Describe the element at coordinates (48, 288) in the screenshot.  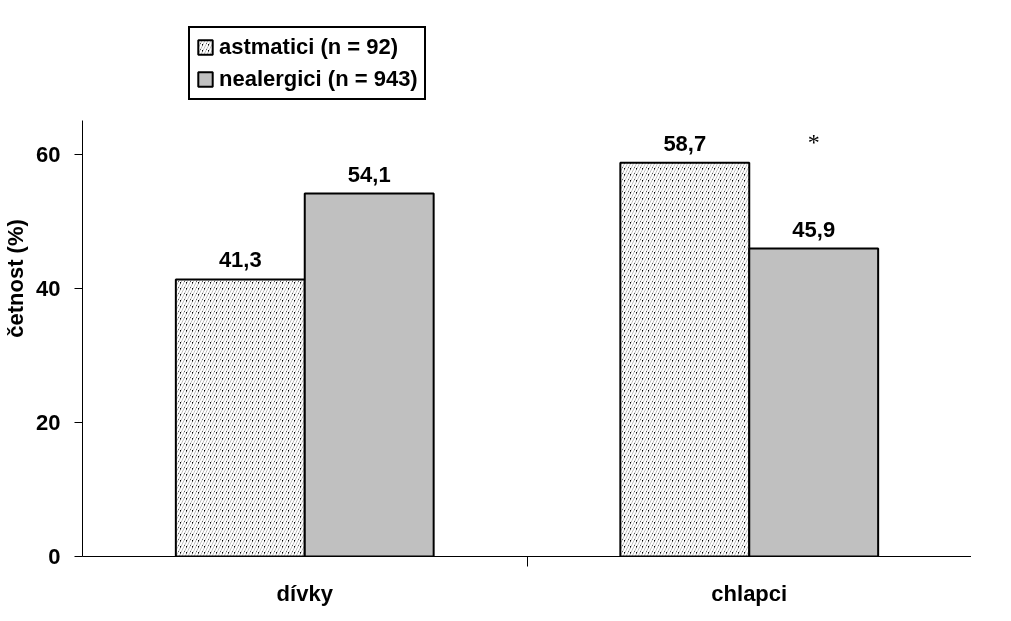
I see `y-tick-label: 40` at that location.